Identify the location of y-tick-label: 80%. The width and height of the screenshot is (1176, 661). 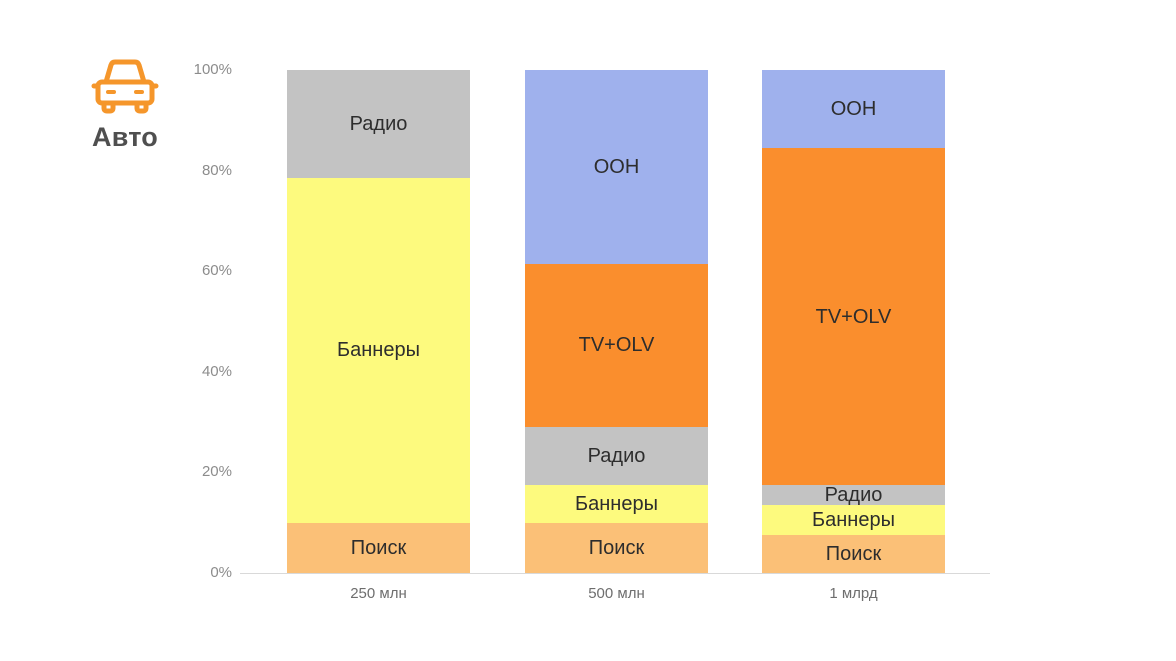
(216, 170).